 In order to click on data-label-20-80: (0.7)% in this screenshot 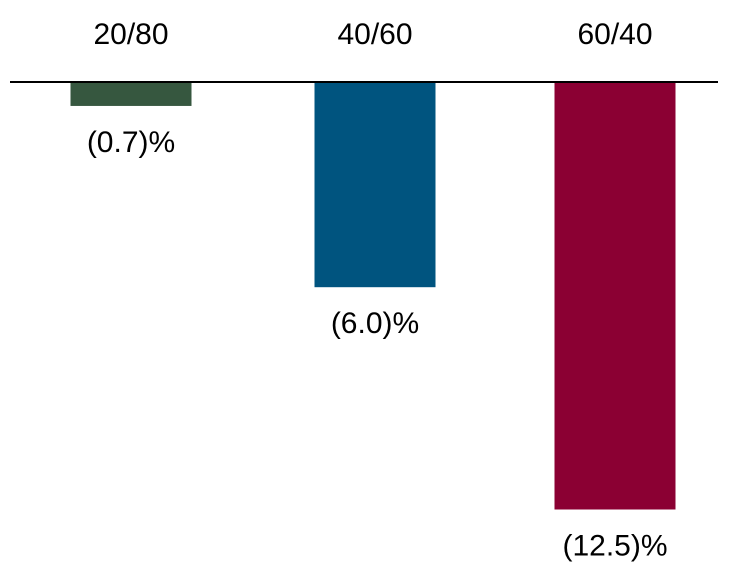, I will do `click(131, 142)`.